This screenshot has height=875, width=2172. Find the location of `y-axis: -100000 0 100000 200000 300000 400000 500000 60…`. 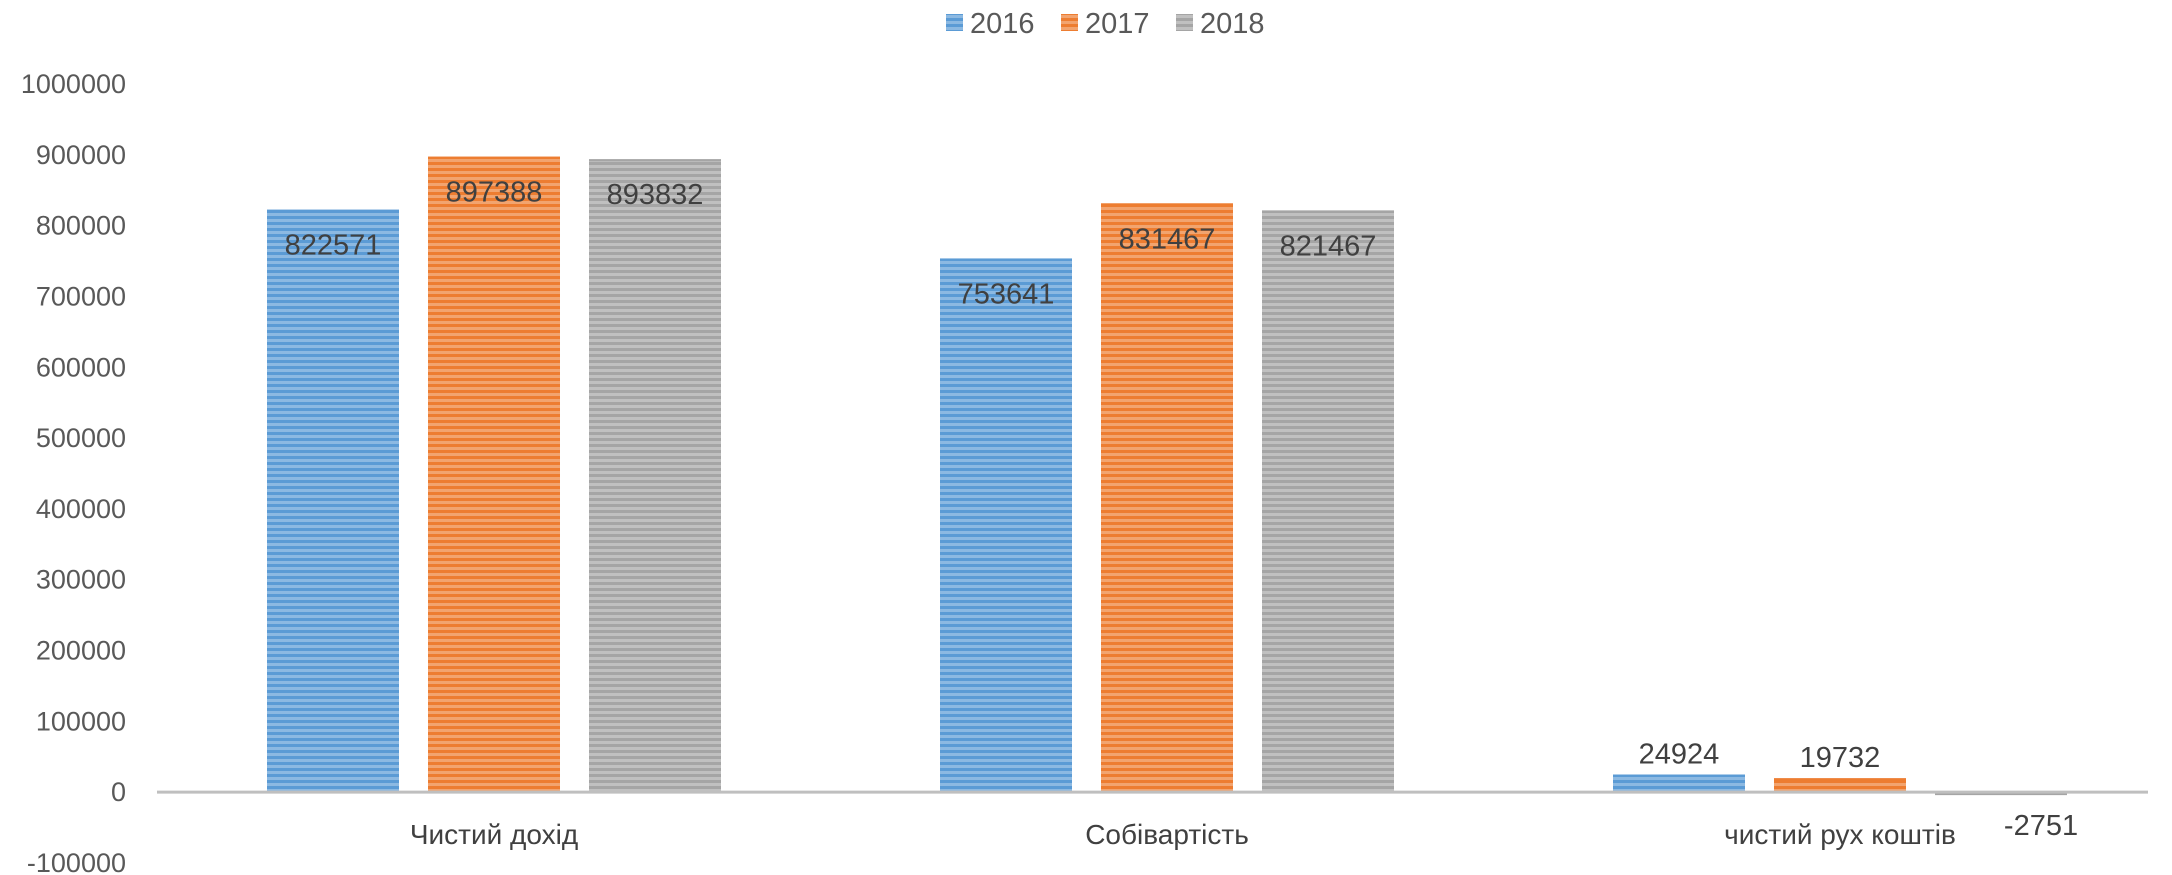

y-axis: -100000 0 100000 200000 300000 400000 500000 60… is located at coordinates (73, 472).